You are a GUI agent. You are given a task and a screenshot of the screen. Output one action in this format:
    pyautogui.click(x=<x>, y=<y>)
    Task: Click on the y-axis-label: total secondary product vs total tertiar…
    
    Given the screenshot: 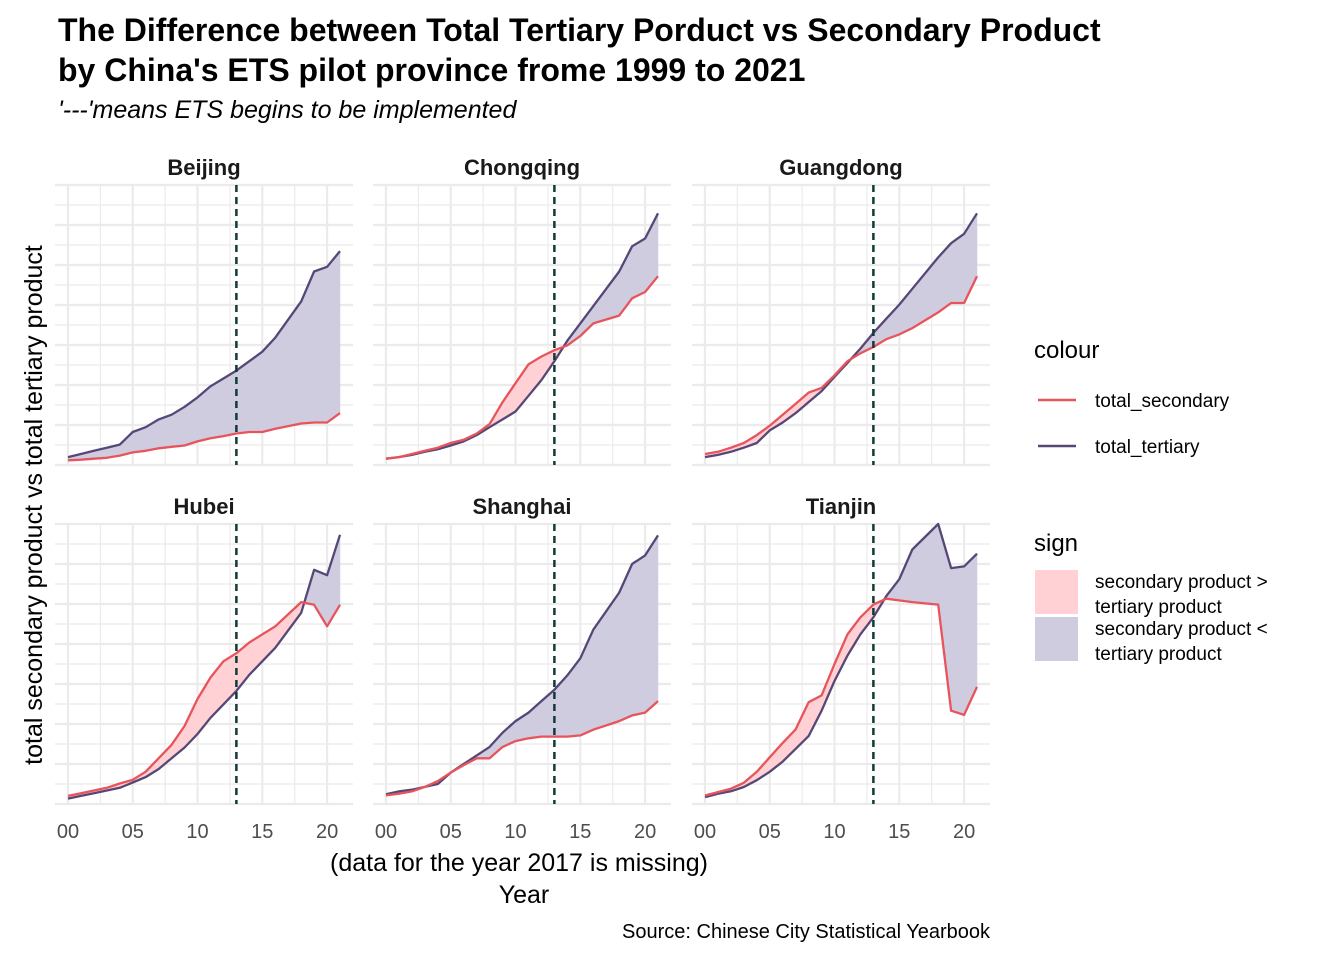 What is the action you would take?
    pyautogui.click(x=34, y=505)
    